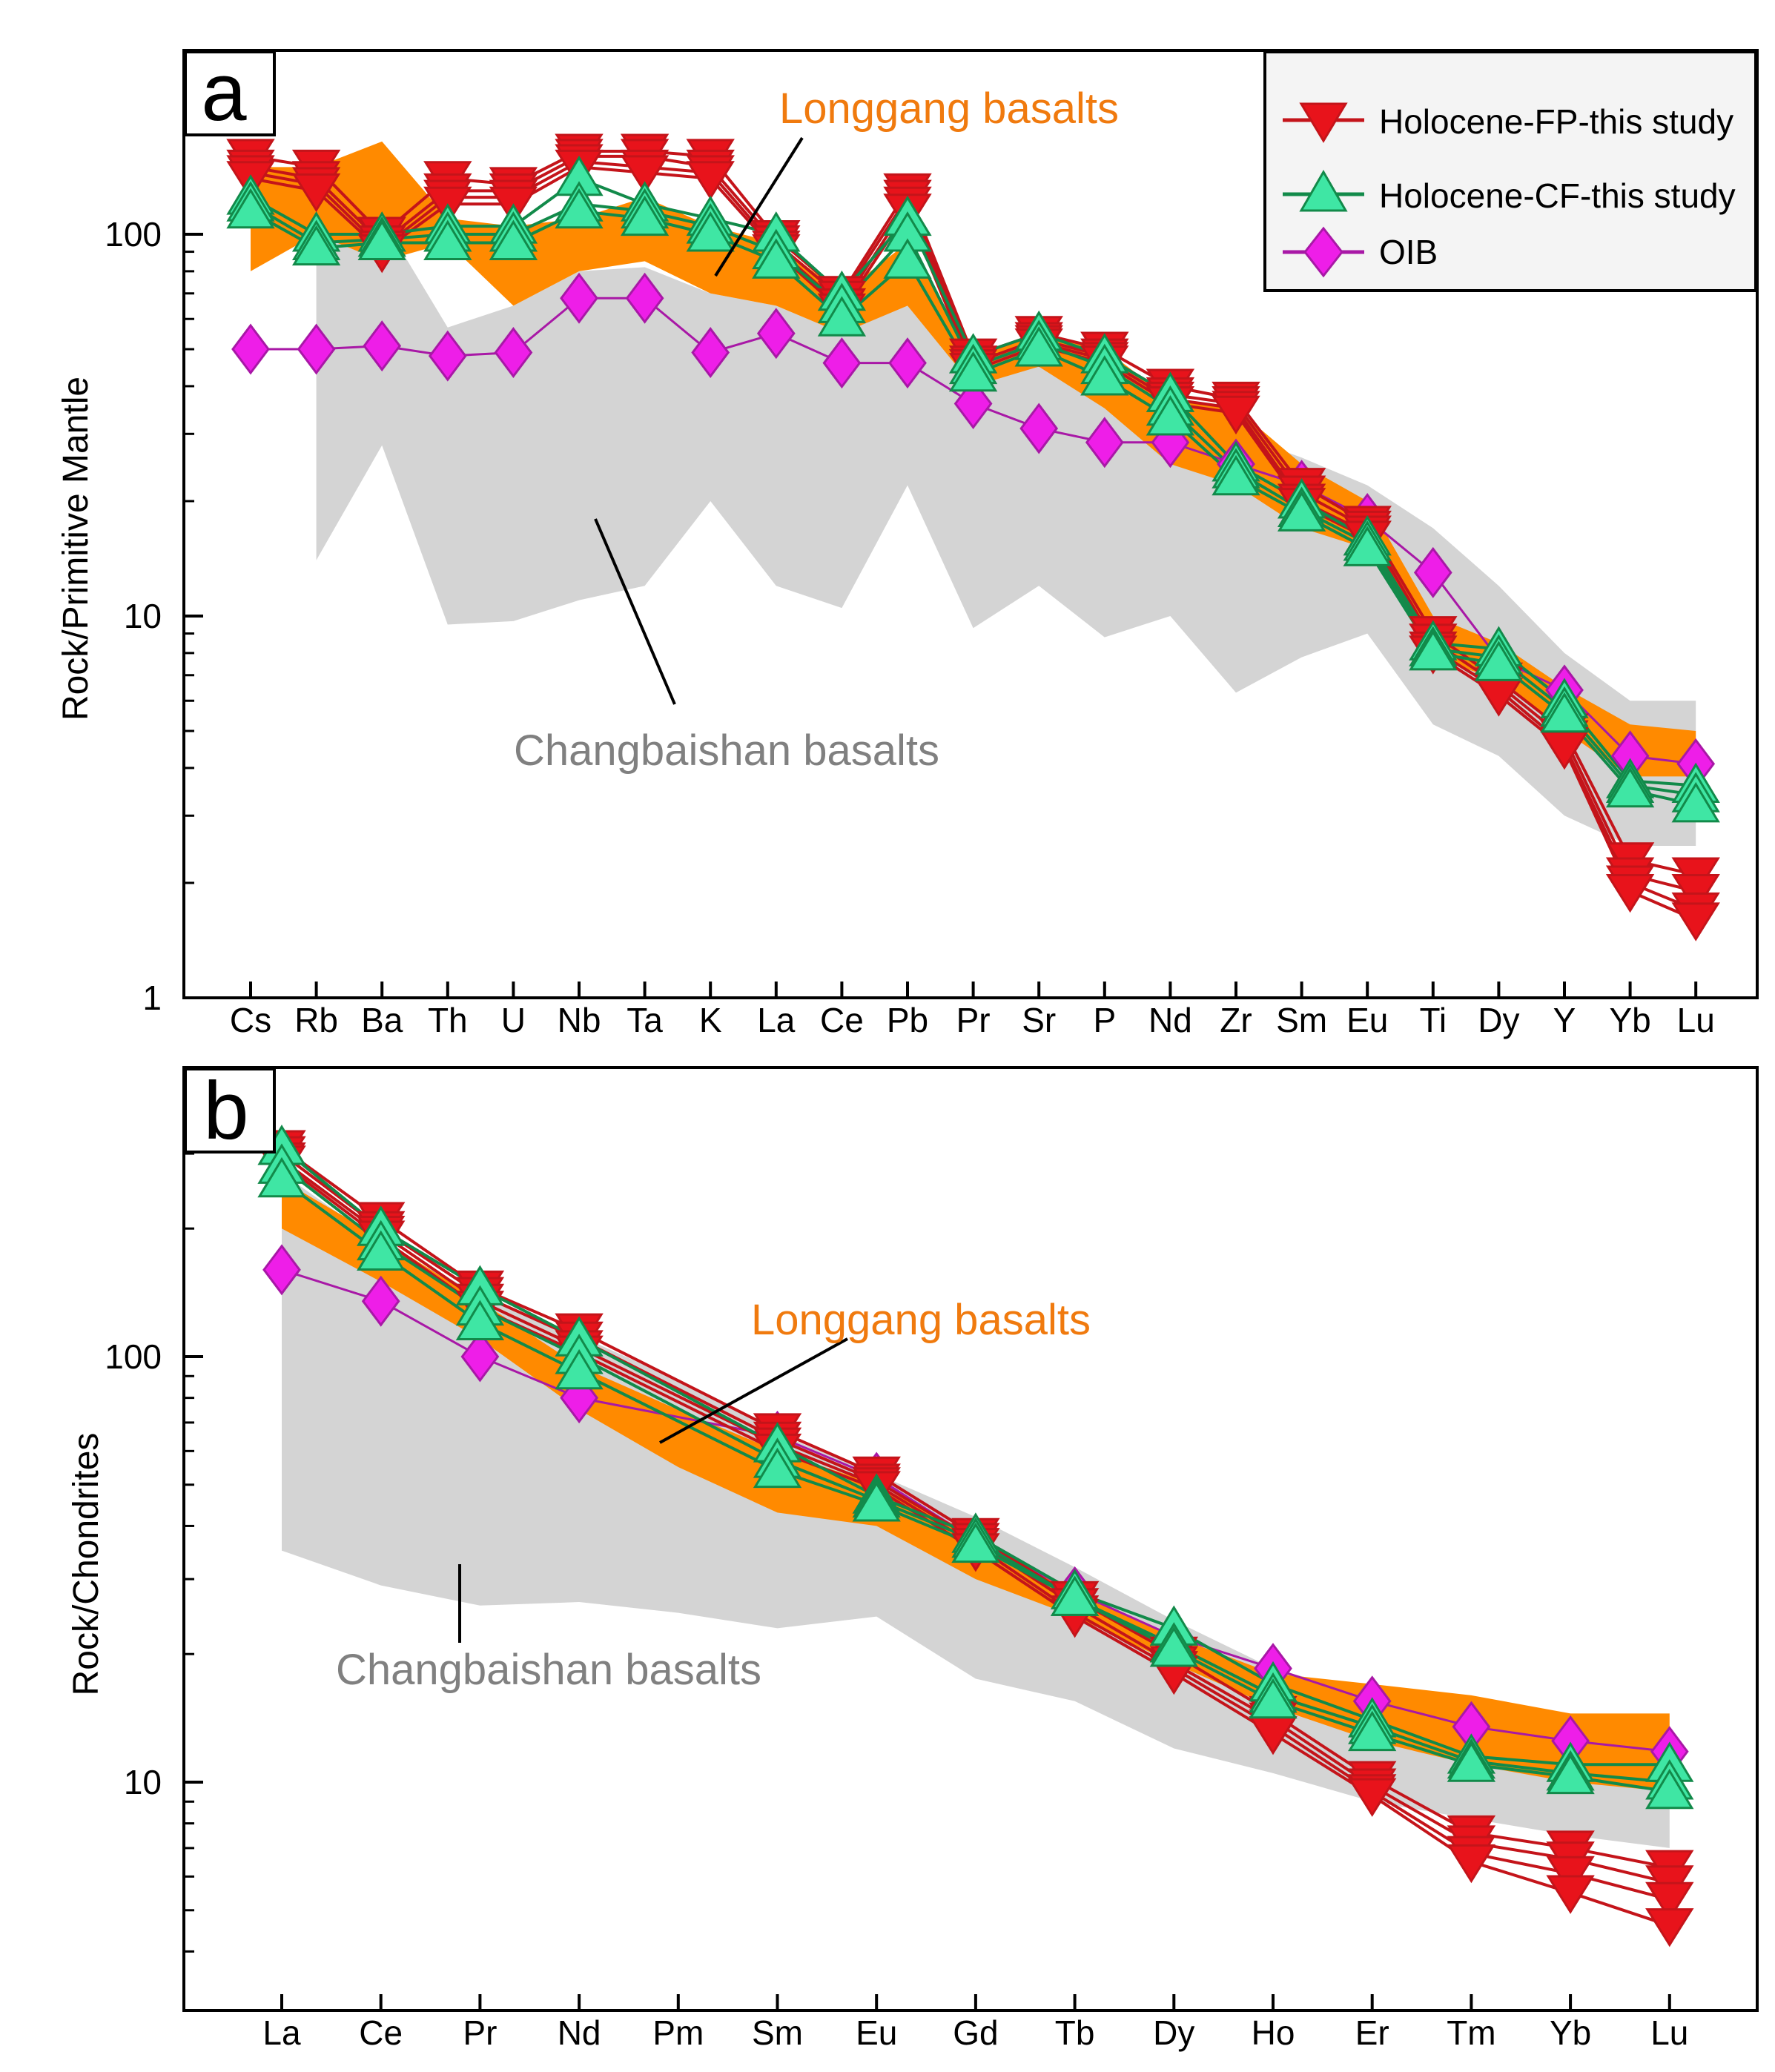 The width and height of the screenshot is (1775, 2072). What do you see at coordinates (579, 208) in the screenshot?
I see `pa-cf-marker-6-Nb` at bounding box center [579, 208].